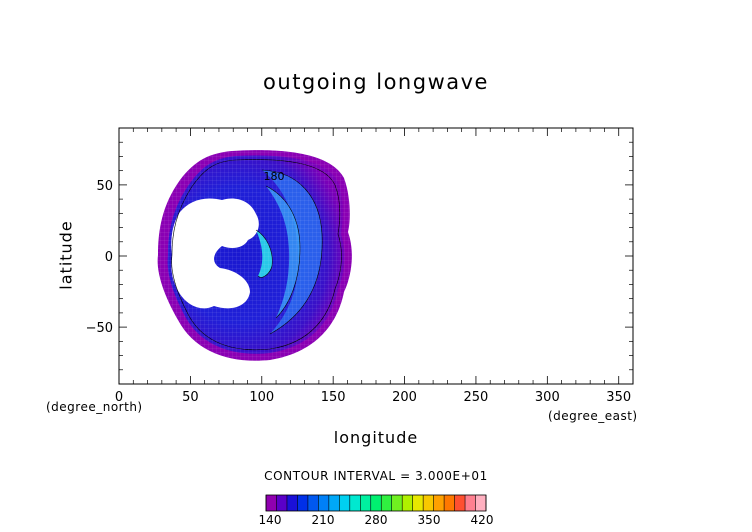 The image size is (752, 532). I want to click on colorbar-frame, so click(376, 503).